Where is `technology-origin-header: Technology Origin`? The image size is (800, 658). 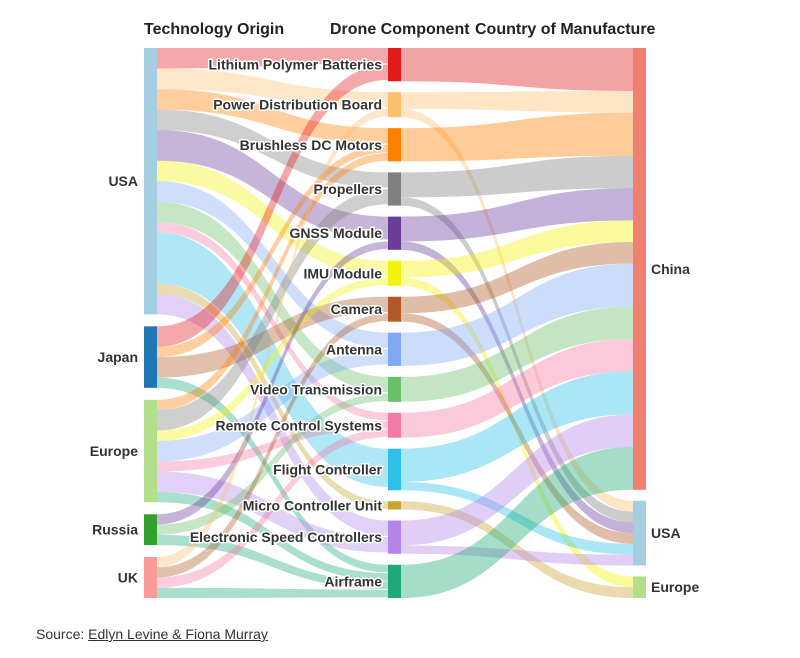
technology-origin-header: Technology Origin is located at coordinates (214, 29).